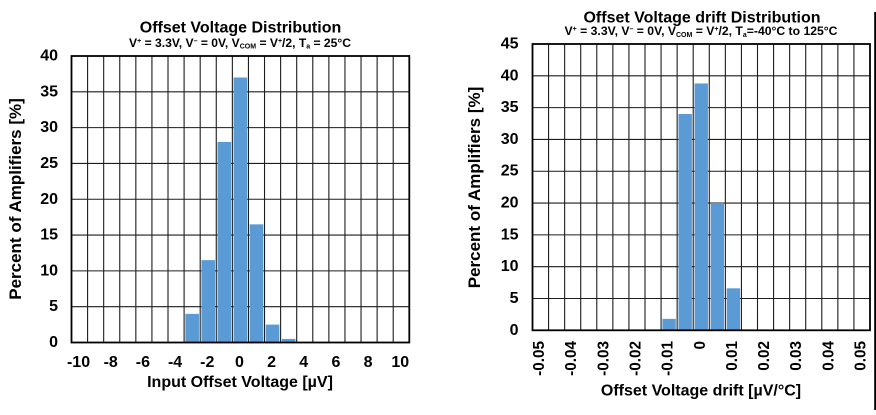  I want to click on svg-text: 0.01, so click(732, 356).